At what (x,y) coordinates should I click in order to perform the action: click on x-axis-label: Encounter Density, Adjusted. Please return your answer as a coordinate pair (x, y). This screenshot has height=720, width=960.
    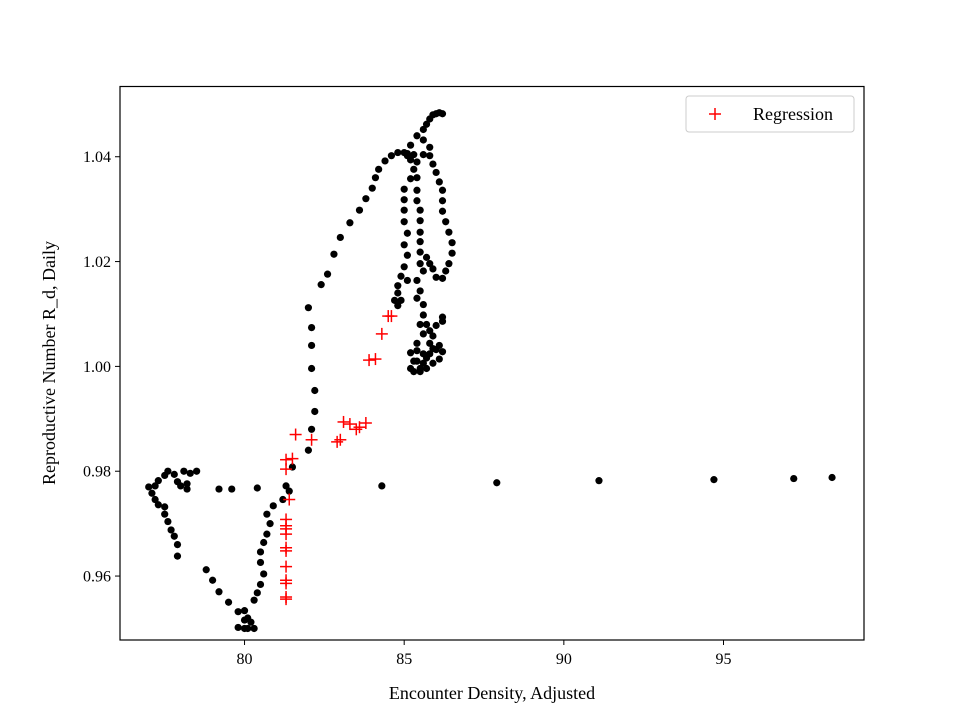
    Looking at the image, I should click on (492, 693).